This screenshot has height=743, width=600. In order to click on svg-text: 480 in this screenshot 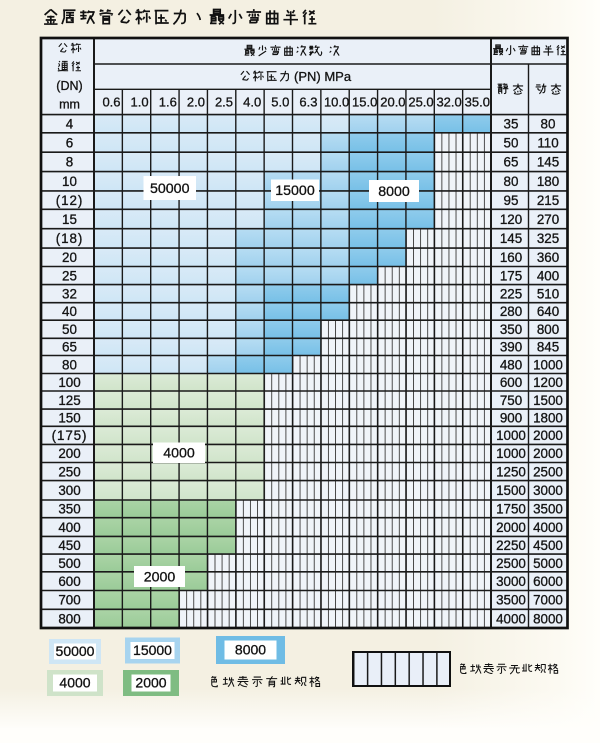, I will do `click(511, 364)`.